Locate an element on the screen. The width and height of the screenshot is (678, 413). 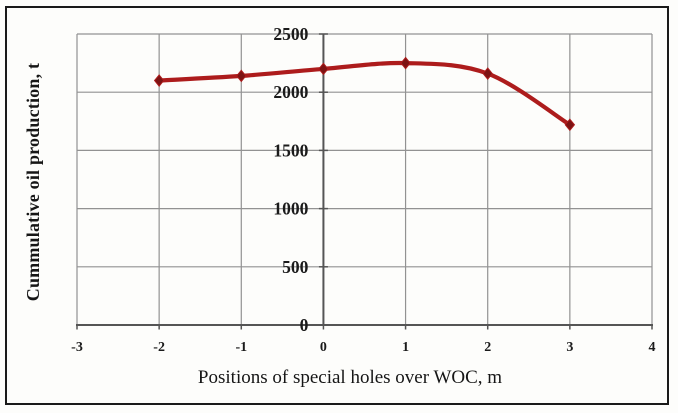
x-axis-title: Positions of special holes over WOC, m is located at coordinates (350, 377).